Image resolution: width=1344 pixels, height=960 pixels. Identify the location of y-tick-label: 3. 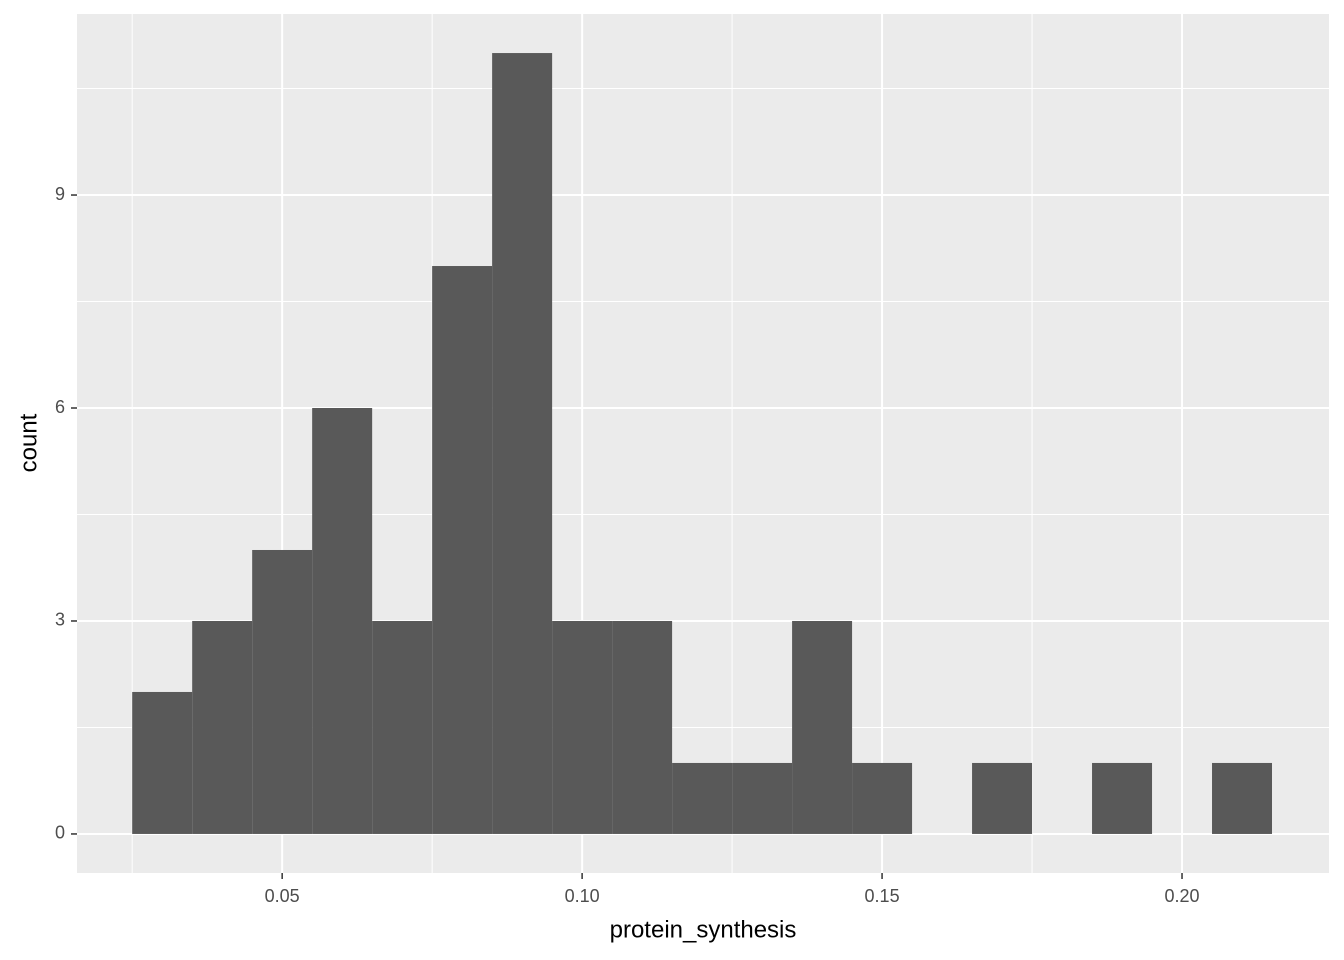
(60, 620).